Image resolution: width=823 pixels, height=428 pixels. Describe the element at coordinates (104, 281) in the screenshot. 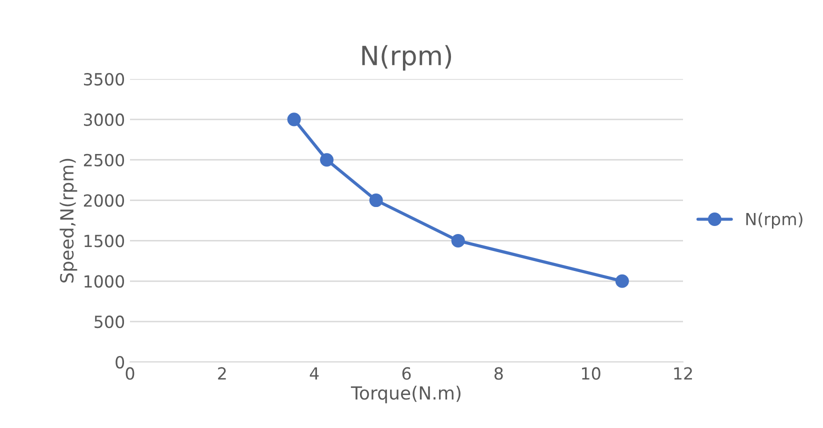

I see `y-tick-label: 1000` at that location.